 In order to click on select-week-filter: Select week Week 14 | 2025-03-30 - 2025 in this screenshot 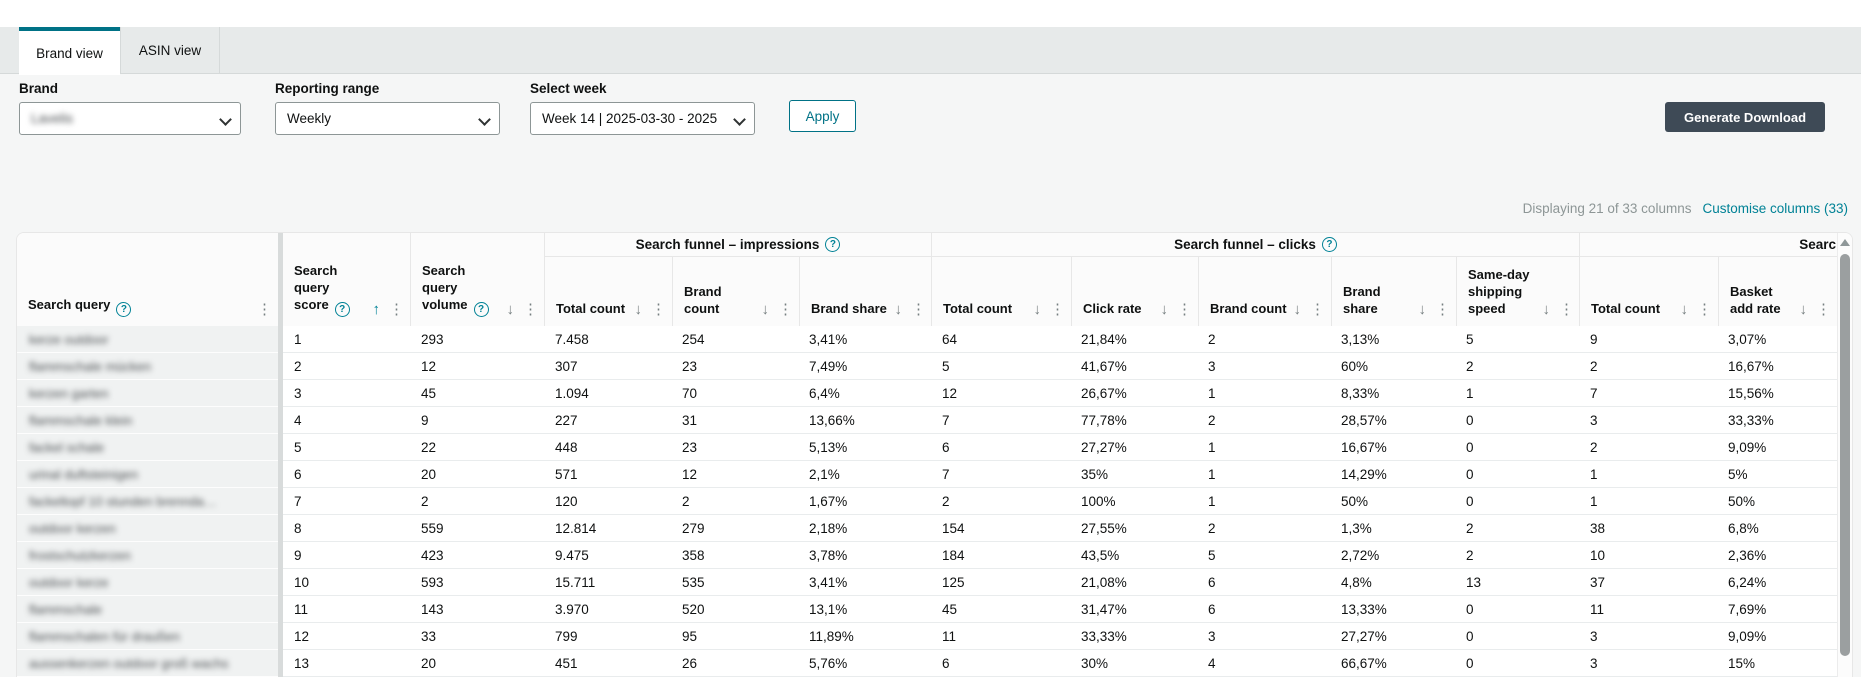, I will do `click(642, 108)`.